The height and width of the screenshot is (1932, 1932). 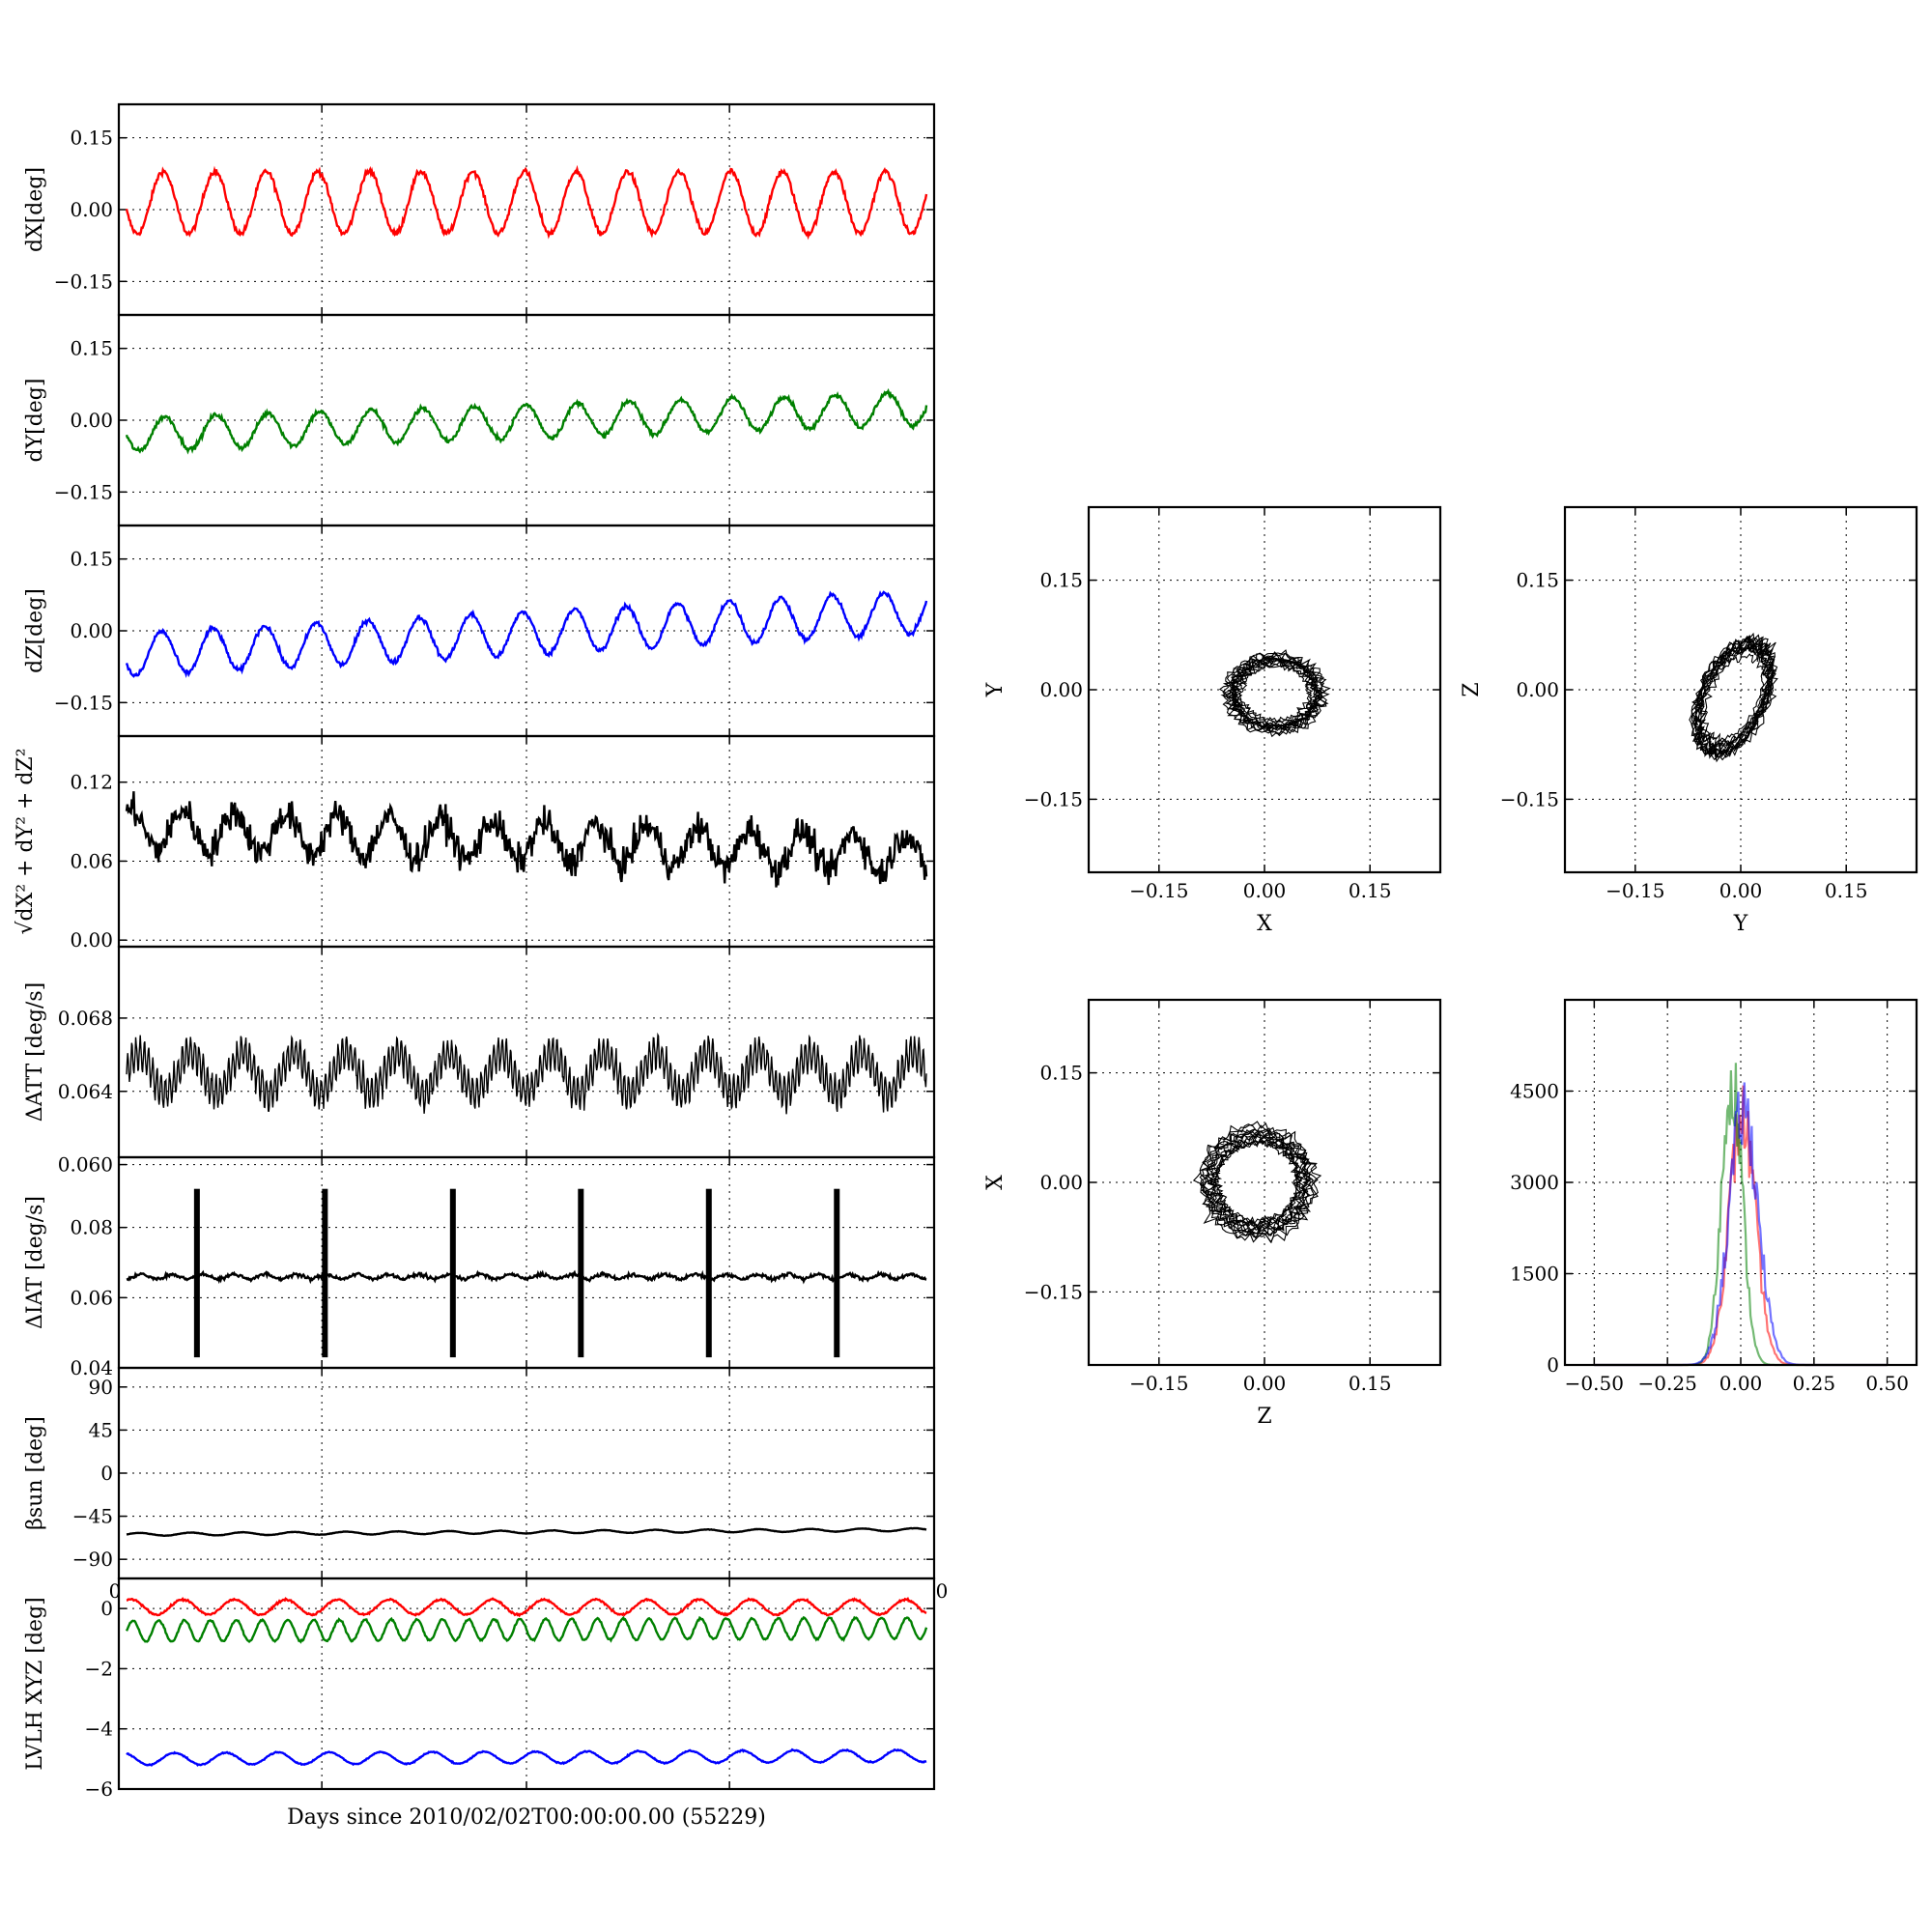 I want to click on dR-ytick-label: 0.00, so click(x=91, y=940).